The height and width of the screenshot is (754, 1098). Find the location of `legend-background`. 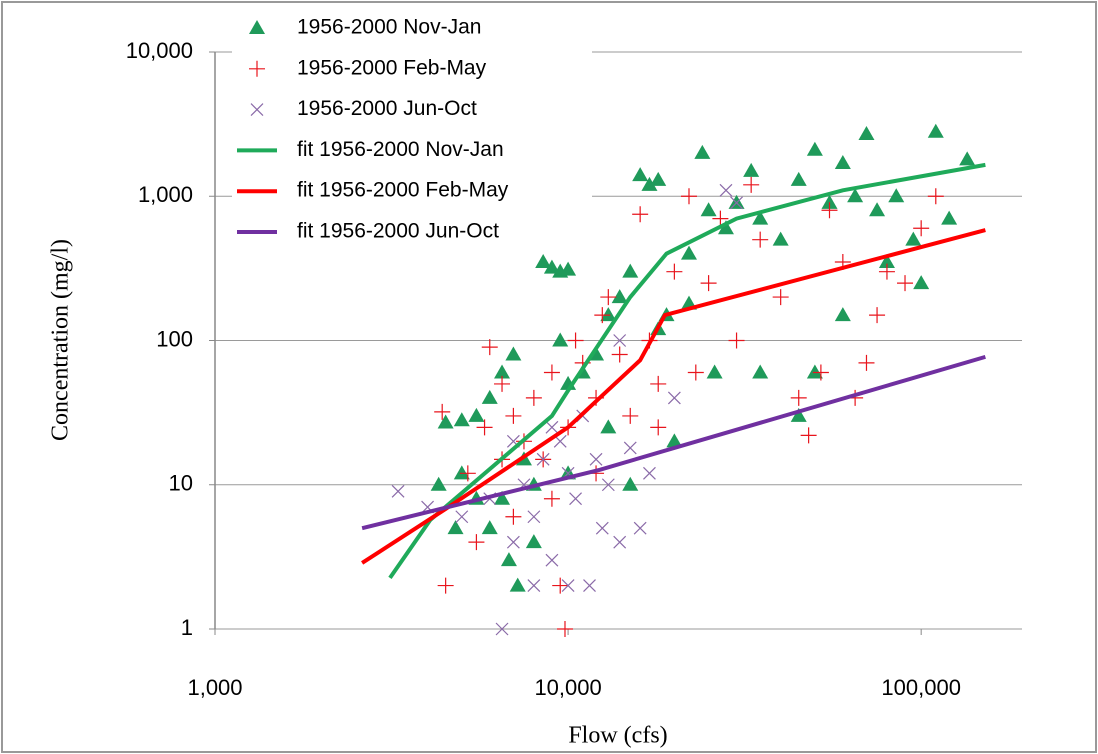

legend-background is located at coordinates (412, 130).